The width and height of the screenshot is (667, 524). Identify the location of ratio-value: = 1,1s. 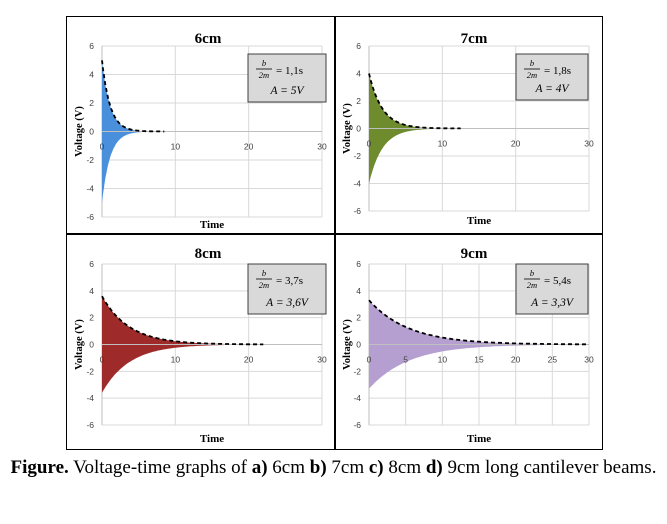
(289, 71).